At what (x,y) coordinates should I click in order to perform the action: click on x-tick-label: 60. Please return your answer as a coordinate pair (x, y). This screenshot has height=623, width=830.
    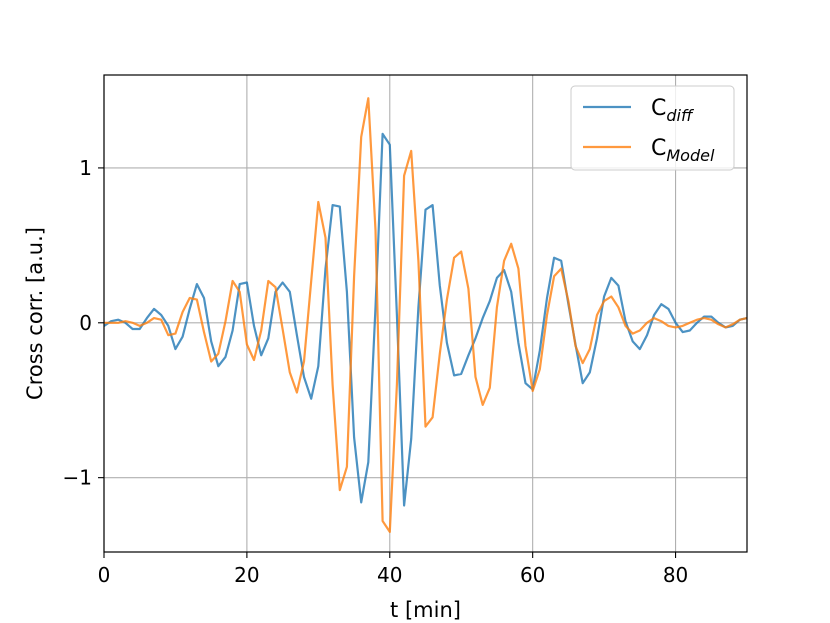
    Looking at the image, I should click on (532, 575).